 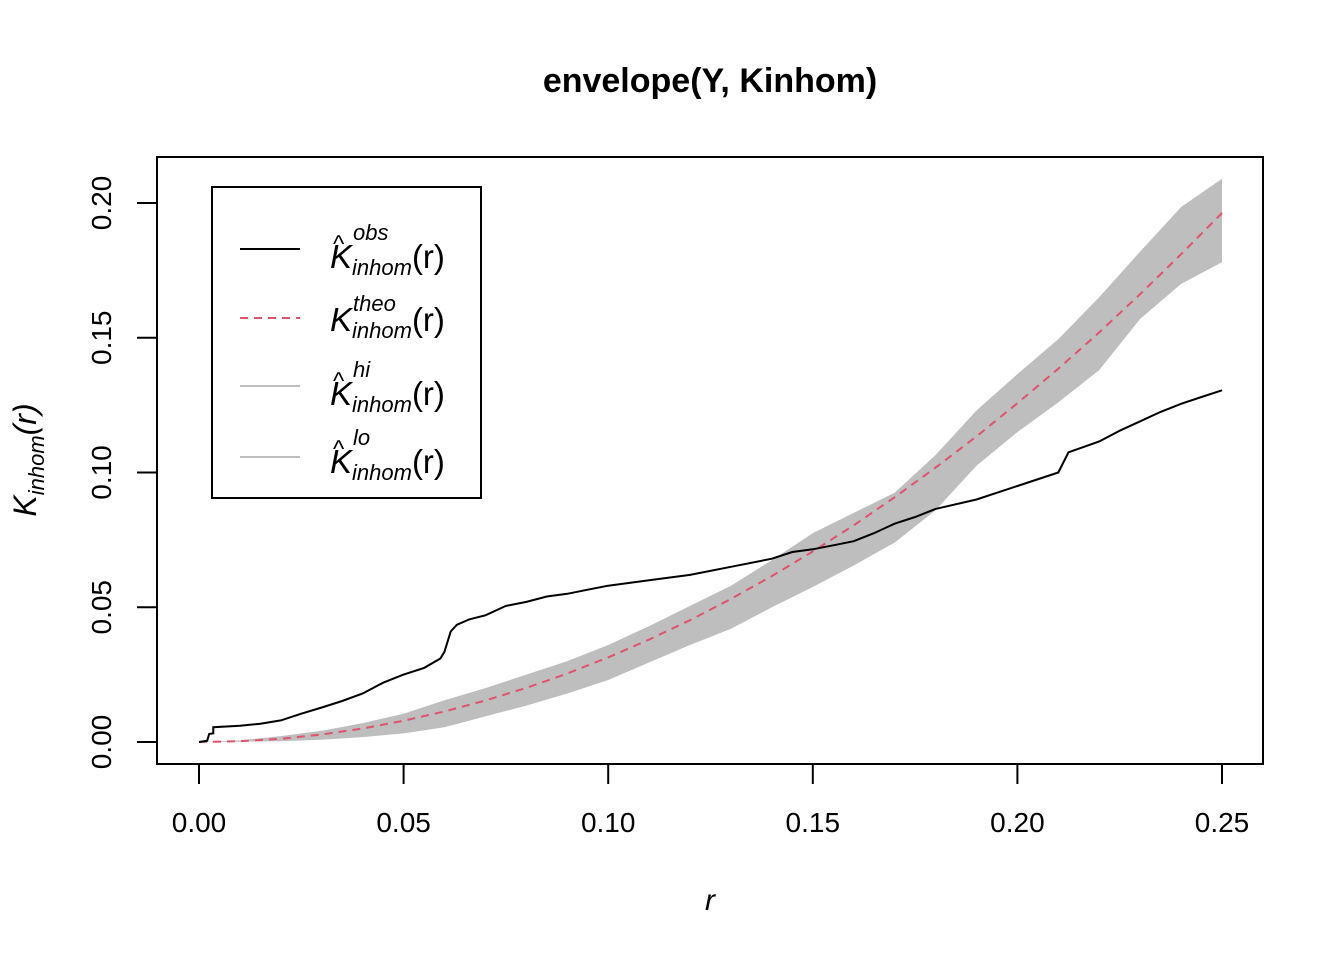 What do you see at coordinates (36, 465) in the screenshot?
I see `y-axis-label-sub: inhom` at bounding box center [36, 465].